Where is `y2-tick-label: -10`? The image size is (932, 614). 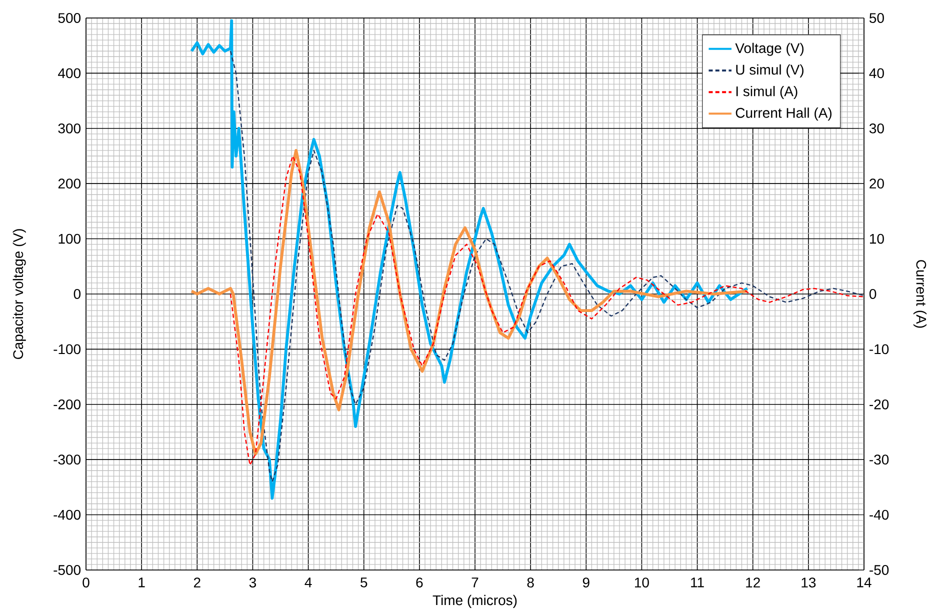 y2-tick-label: -10 is located at coordinates (879, 349).